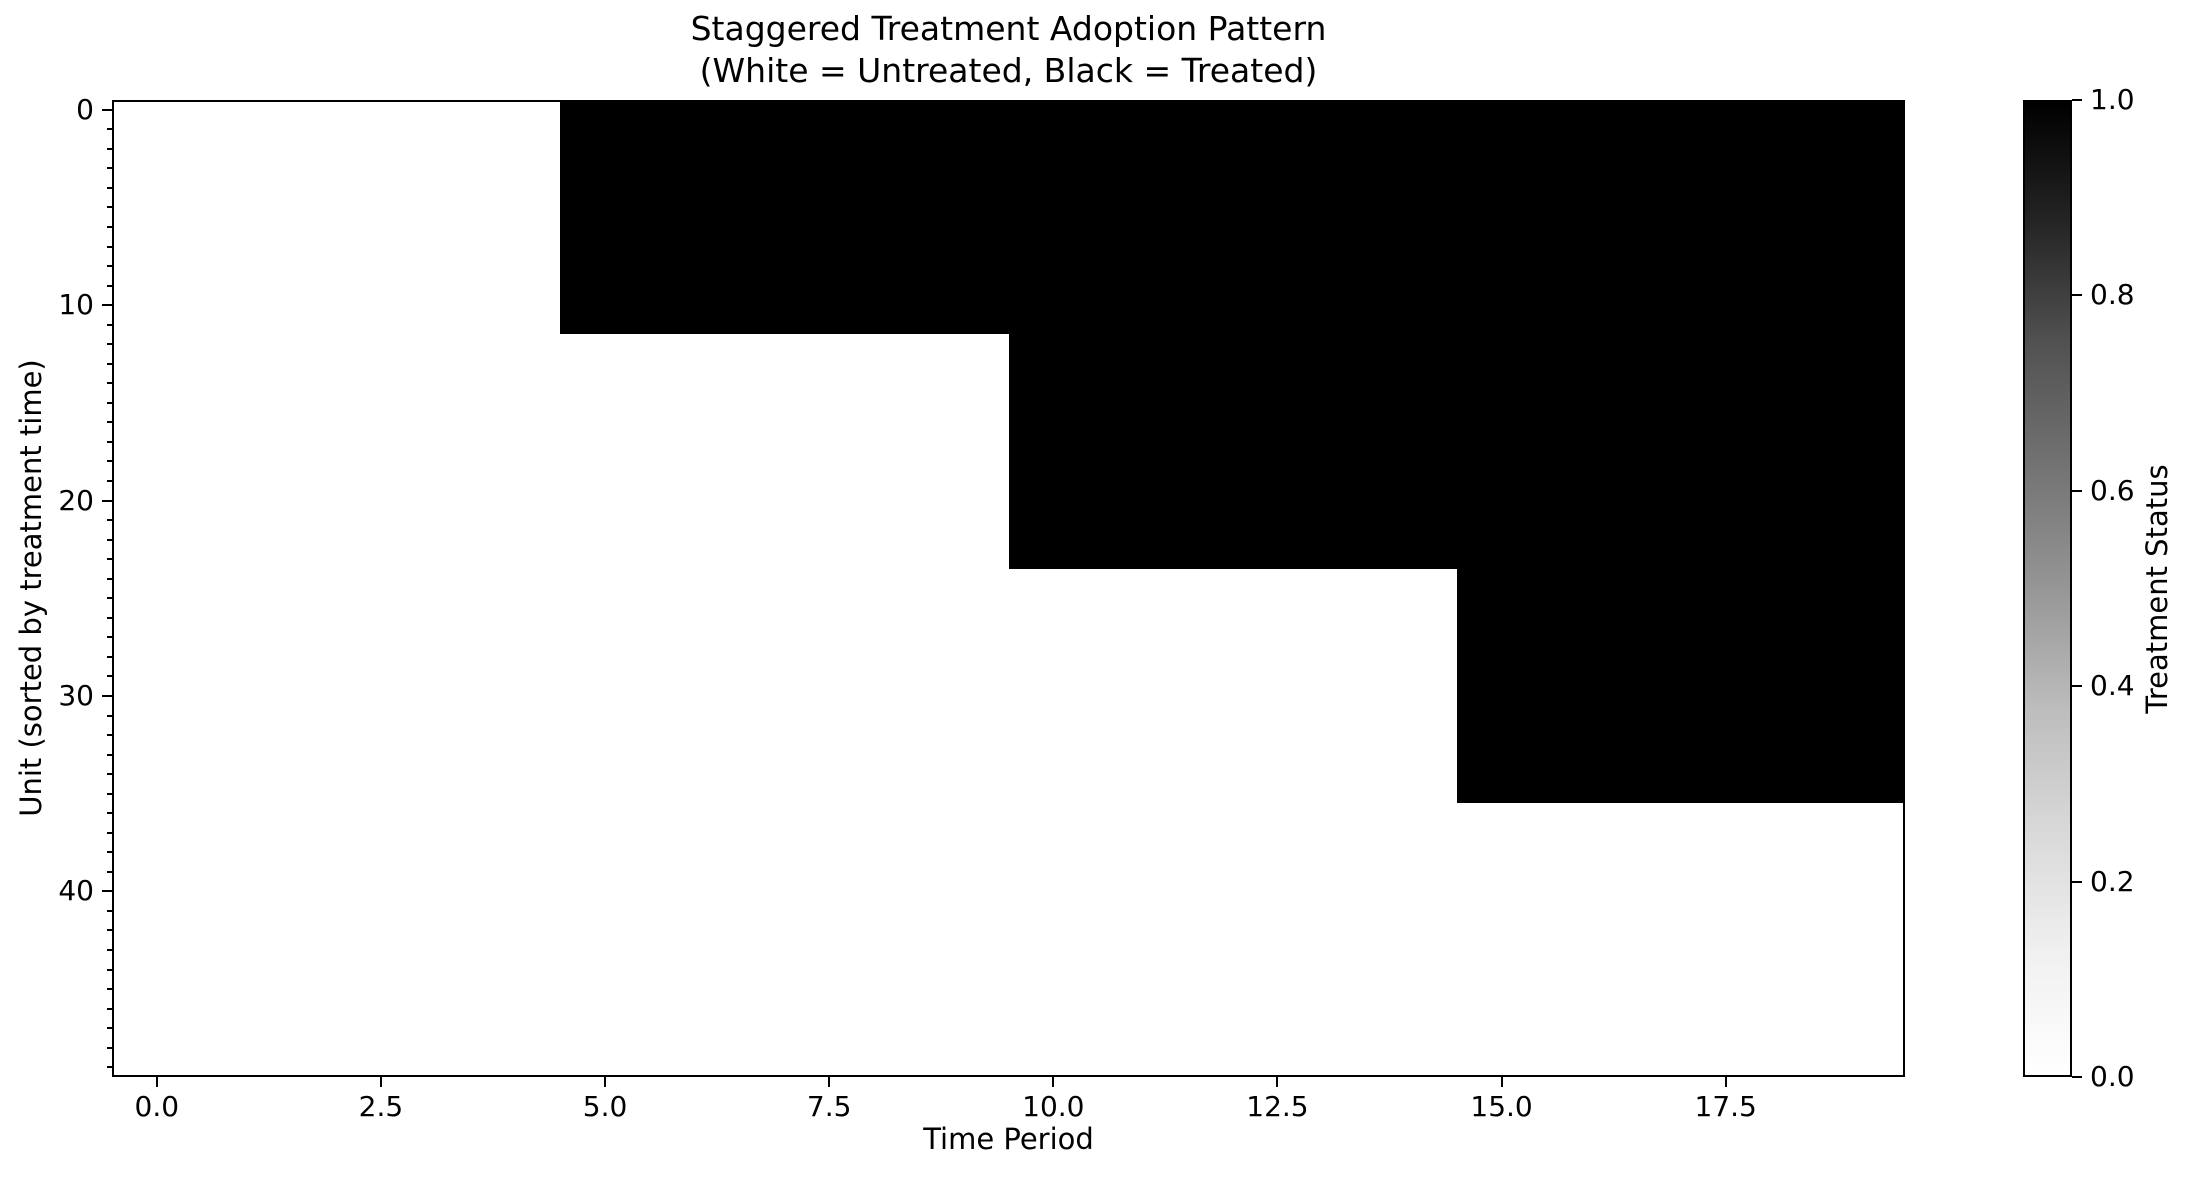 The image size is (2194, 1185). I want to click on colorbar-tick-label: 0.0, so click(2112, 1076).